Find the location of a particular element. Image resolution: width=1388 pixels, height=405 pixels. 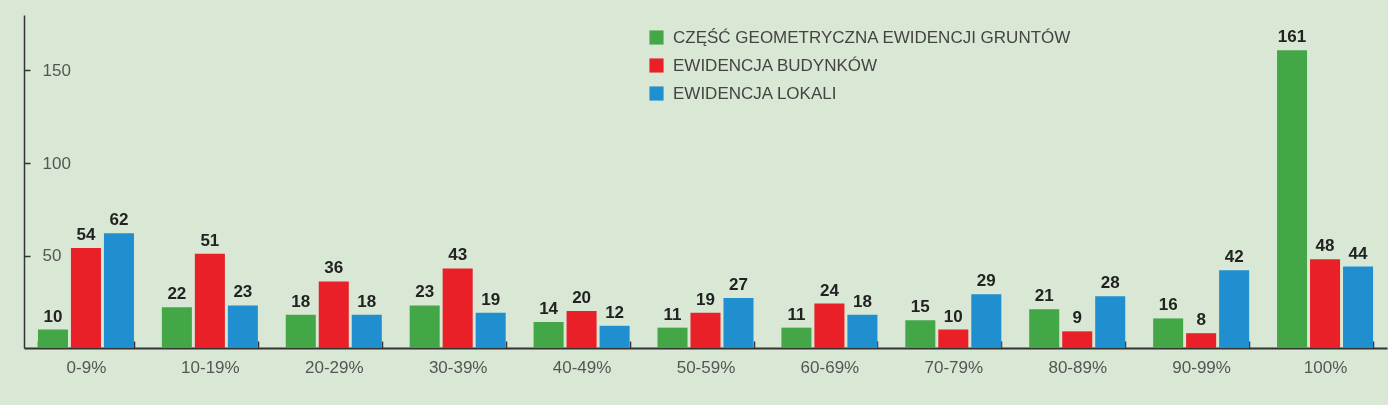

x-tick-label: 60-69% is located at coordinates (830, 367).